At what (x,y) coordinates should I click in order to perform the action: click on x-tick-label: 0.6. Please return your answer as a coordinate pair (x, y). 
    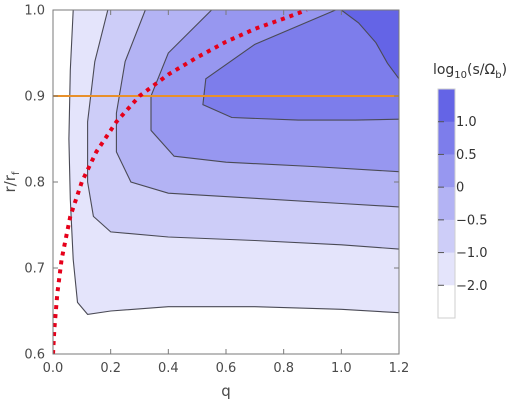
    Looking at the image, I should click on (226, 368).